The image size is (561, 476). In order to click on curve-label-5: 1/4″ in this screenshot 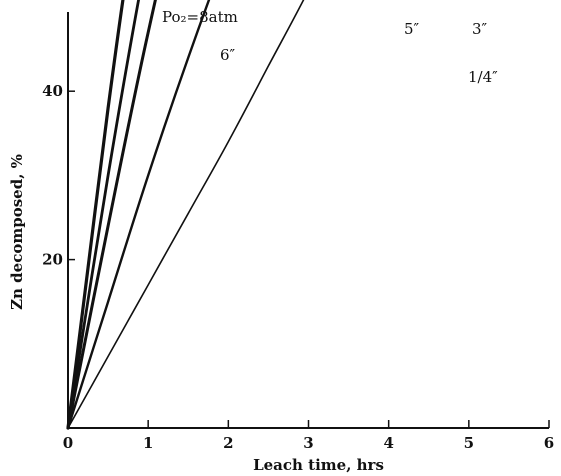, I will do `click(483, 77)`.